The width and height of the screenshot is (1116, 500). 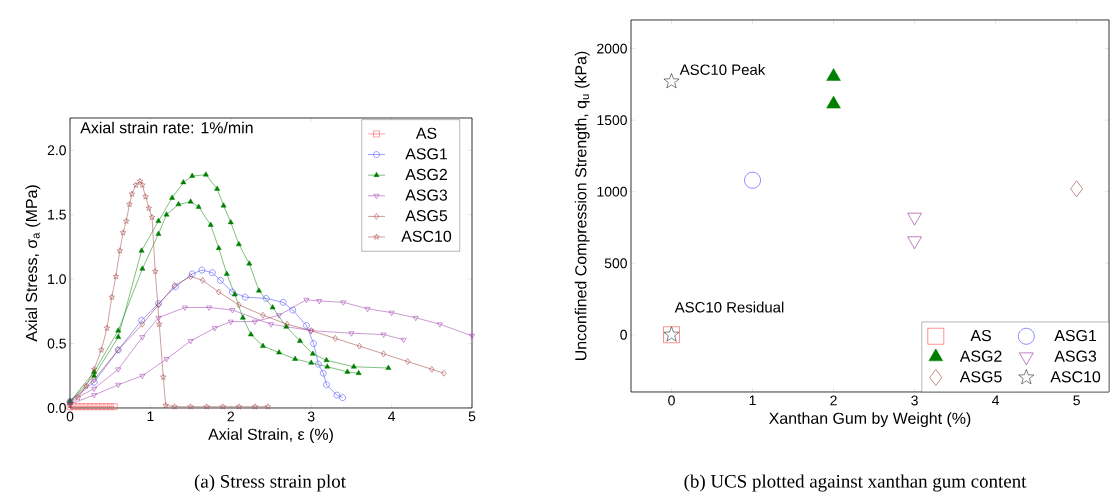 I want to click on y-tick-label: 1.5, so click(x=57, y=214).